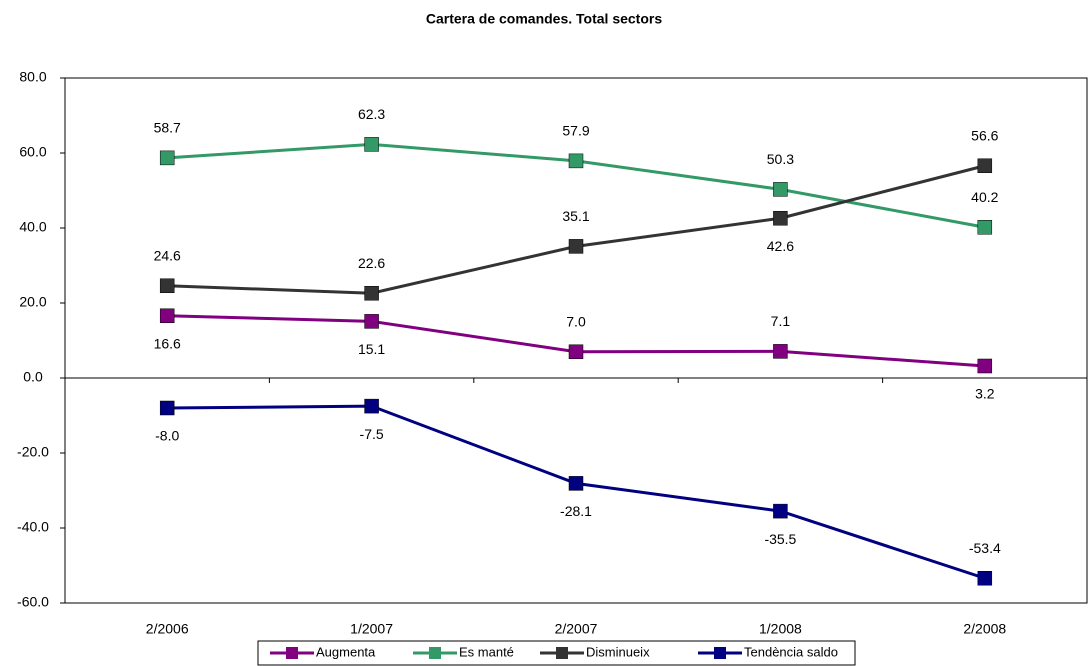  I want to click on data-label: -7.5, so click(372, 434).